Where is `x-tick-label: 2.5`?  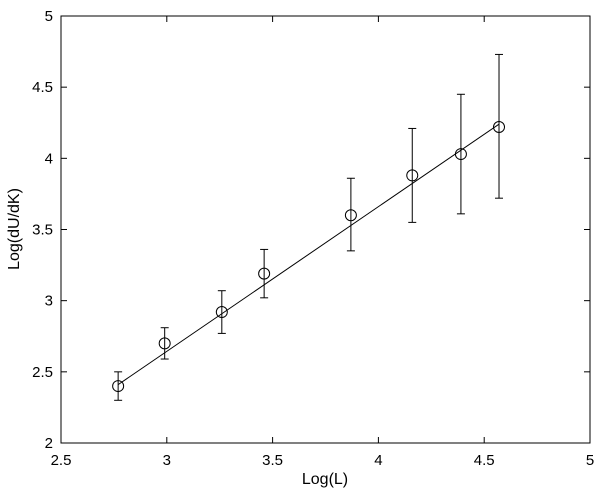
x-tick-label: 2.5 is located at coordinates (61, 460).